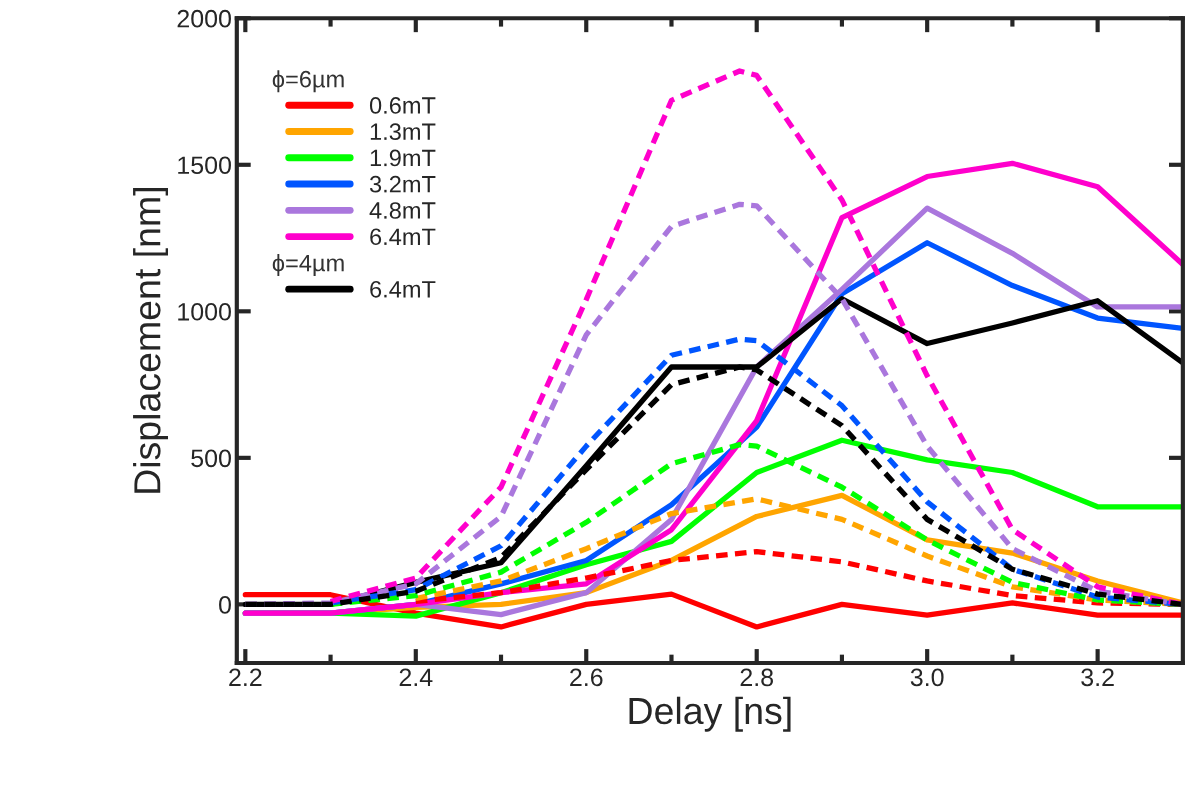 Image resolution: width=1190 pixels, height=794 pixels. What do you see at coordinates (402, 105) in the screenshot?
I see `legend-label: 0.6mT` at bounding box center [402, 105].